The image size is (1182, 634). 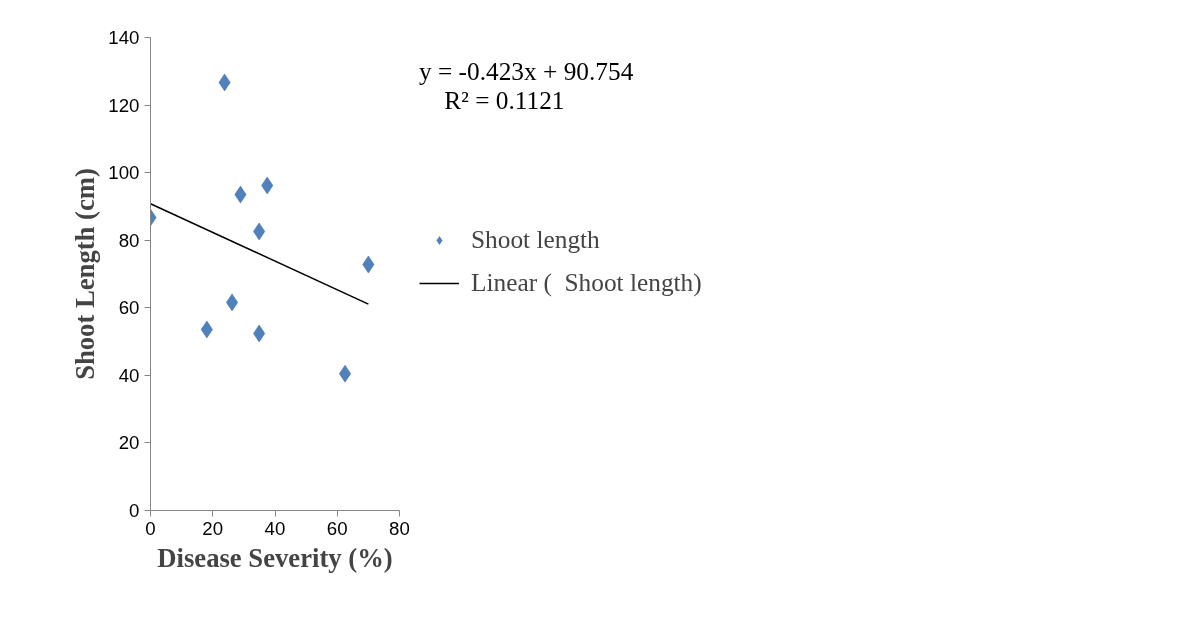 What do you see at coordinates (535, 239) in the screenshot?
I see `legend-label: Shoot length` at bounding box center [535, 239].